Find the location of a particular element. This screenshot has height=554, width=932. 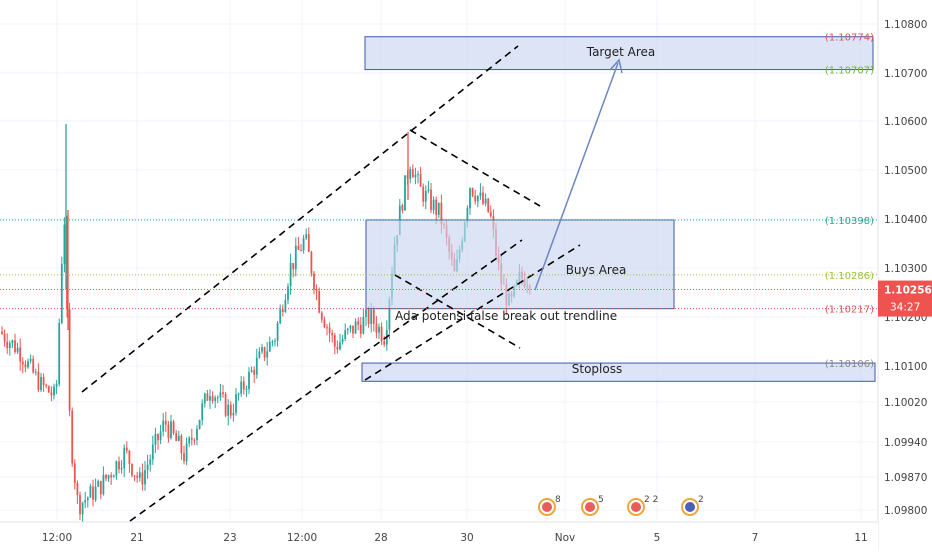

buys-area-label: Buys Area is located at coordinates (596, 270).